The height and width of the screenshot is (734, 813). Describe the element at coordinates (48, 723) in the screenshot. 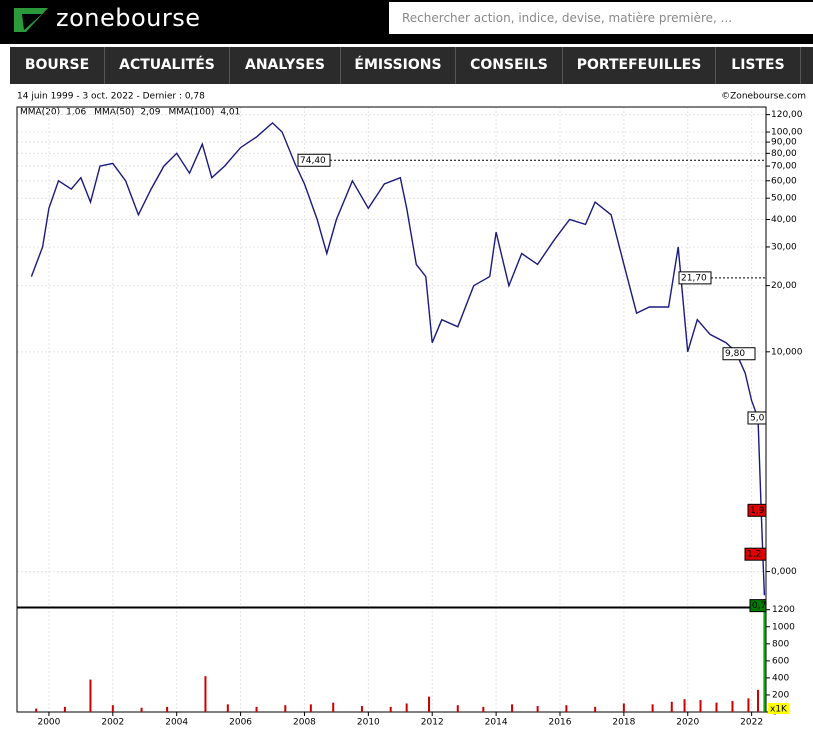

I see `x-tick-label: 2000` at that location.